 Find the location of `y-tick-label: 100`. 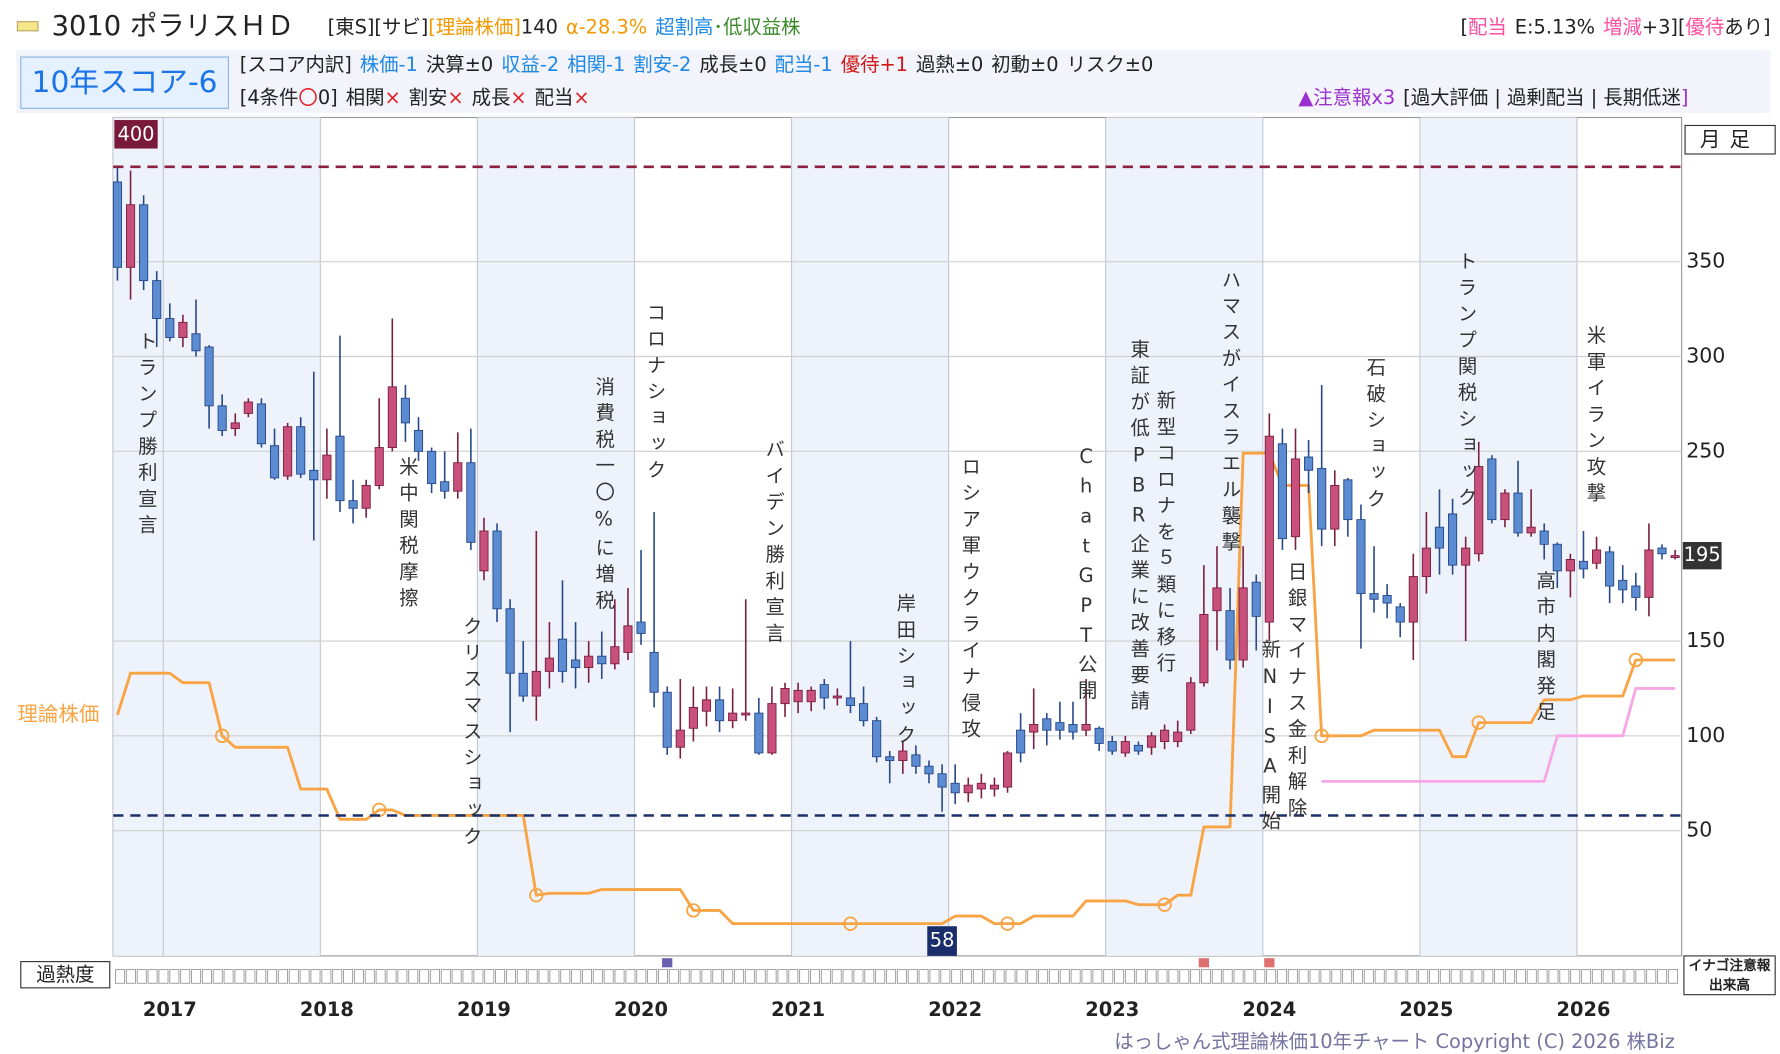

y-tick-label: 100 is located at coordinates (1705, 735).